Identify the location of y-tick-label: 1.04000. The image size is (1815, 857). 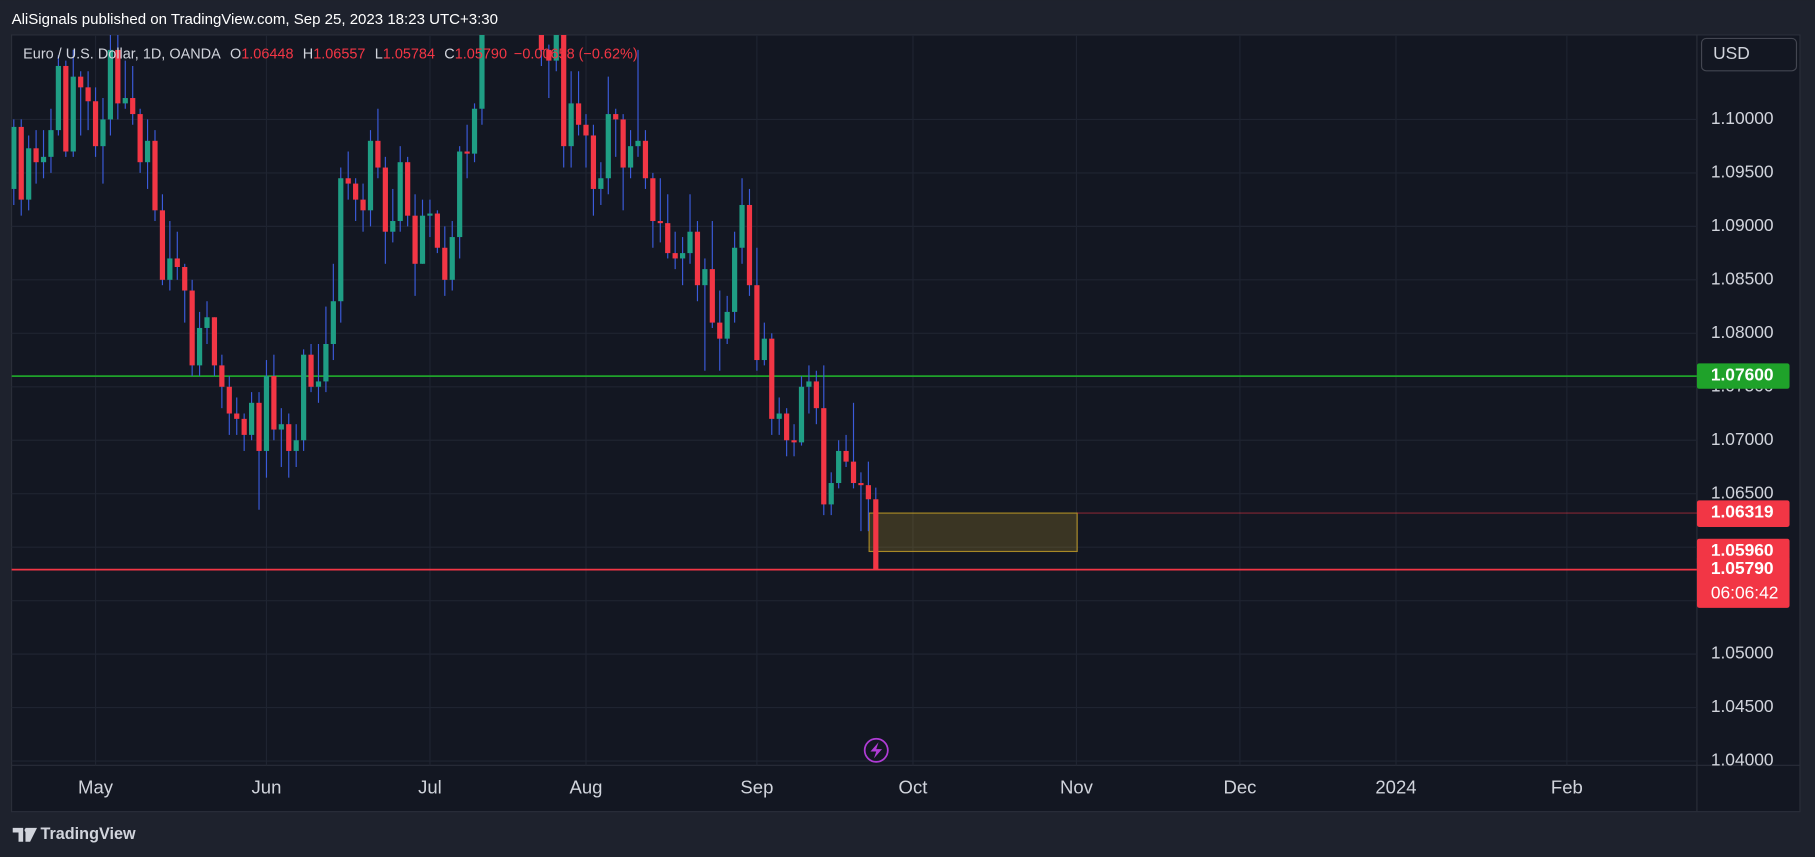
(1742, 760).